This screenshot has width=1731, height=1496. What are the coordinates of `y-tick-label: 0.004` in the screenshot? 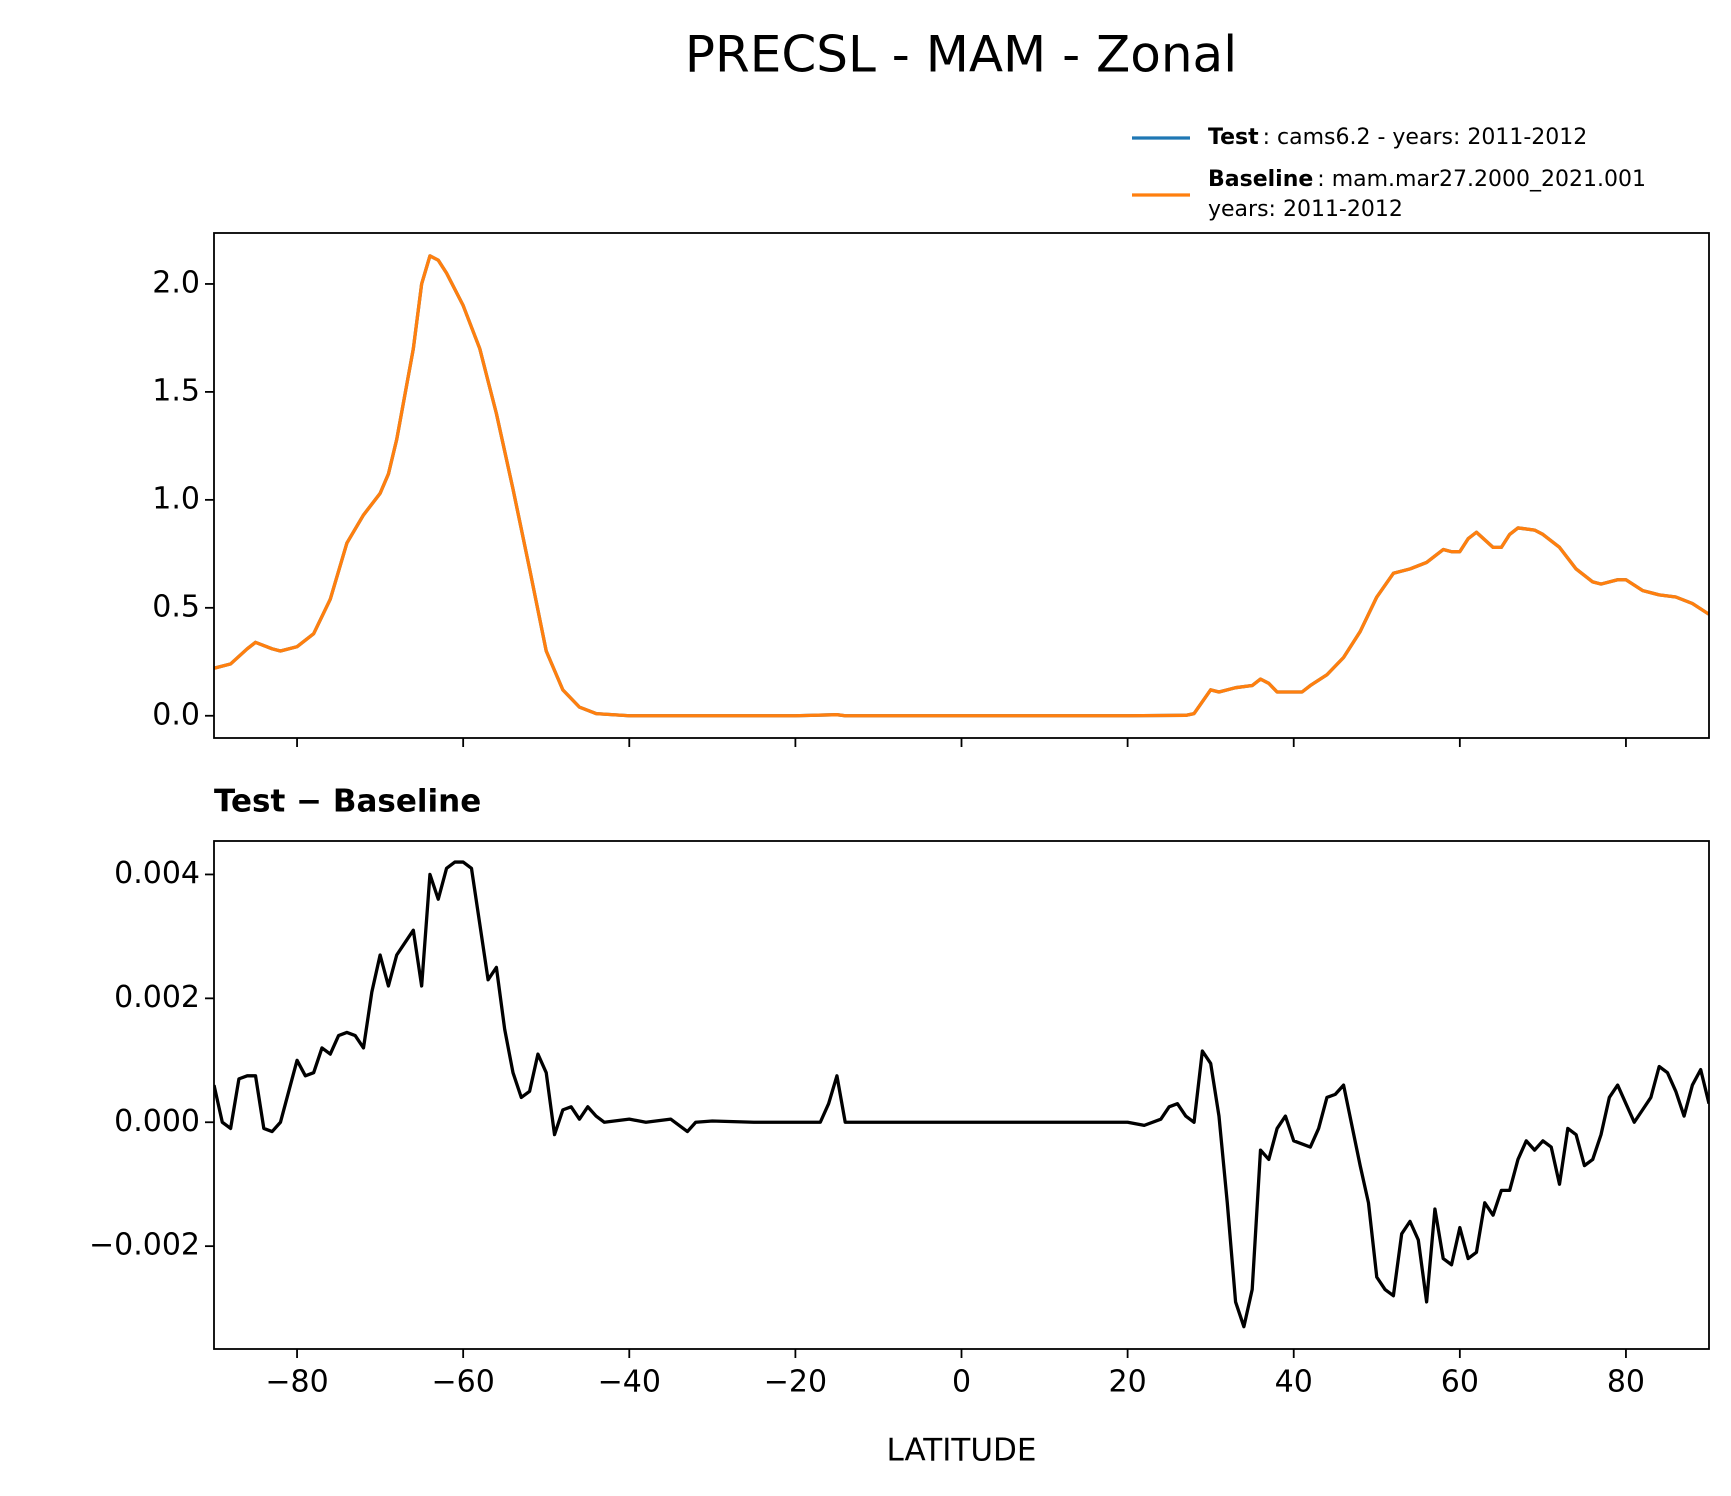 It's located at (157, 873).